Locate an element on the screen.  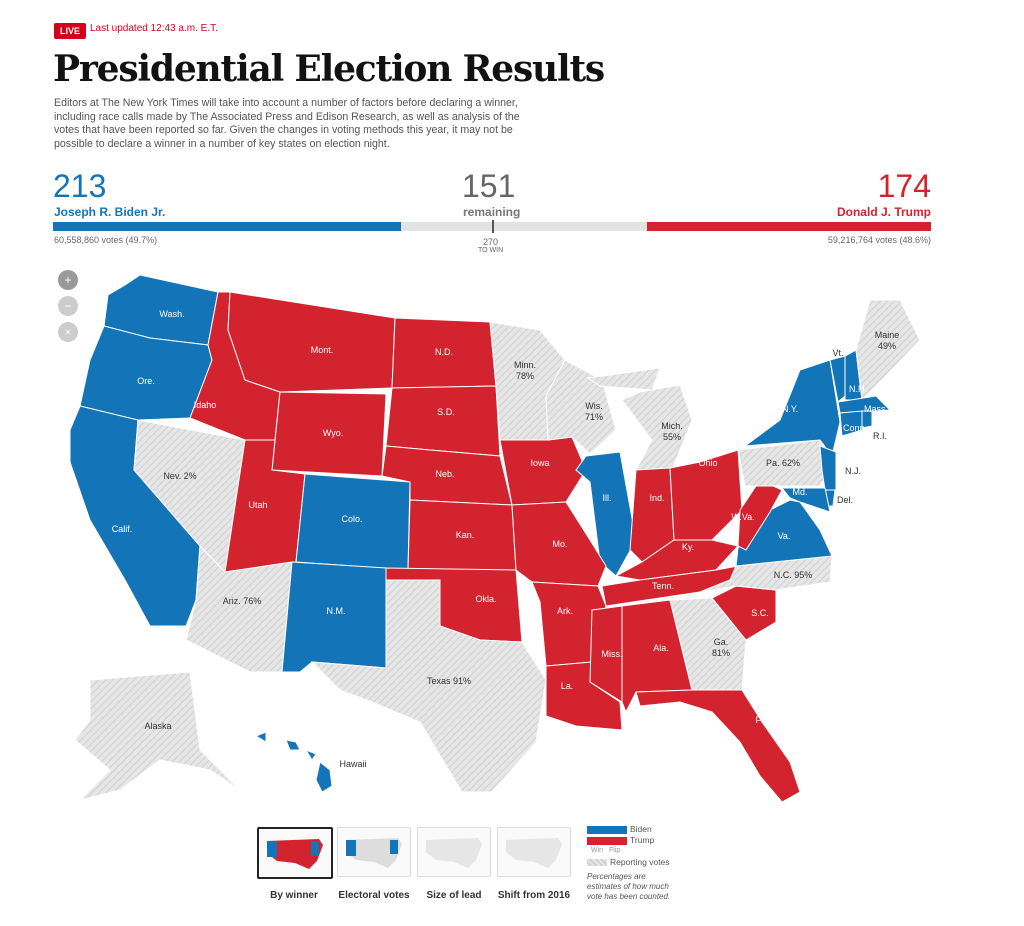
state-name: Mont. is located at coordinates (322, 350).